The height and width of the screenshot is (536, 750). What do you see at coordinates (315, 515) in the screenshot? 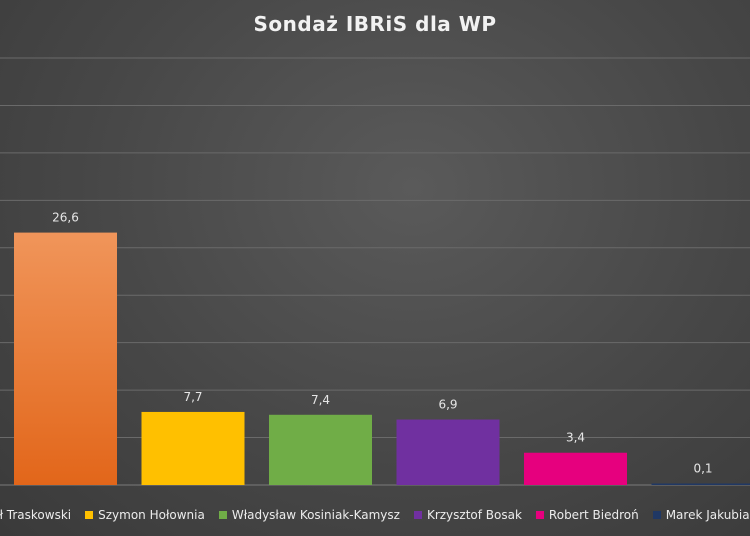
I see `legend-label: Władysław Kosiniak-Kamysz` at bounding box center [315, 515].